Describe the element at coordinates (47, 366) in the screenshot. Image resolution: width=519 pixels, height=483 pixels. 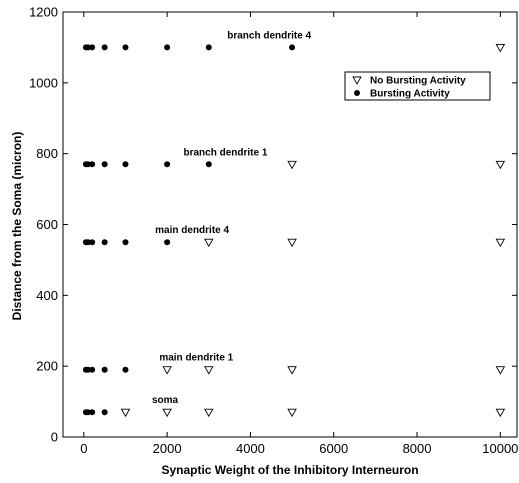
I see `y-tick-label: 200` at that location.